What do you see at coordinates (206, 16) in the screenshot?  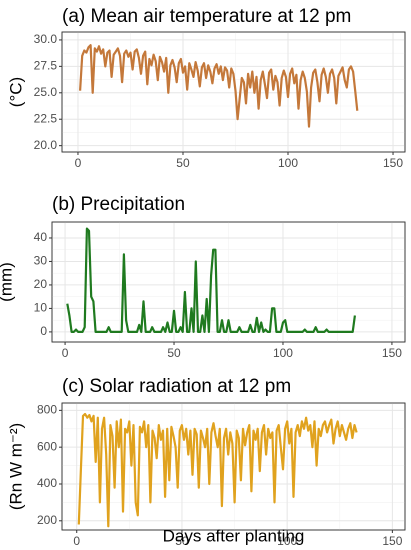 I see `panel-title: (a) Mean air temperature at 12 pm` at bounding box center [206, 16].